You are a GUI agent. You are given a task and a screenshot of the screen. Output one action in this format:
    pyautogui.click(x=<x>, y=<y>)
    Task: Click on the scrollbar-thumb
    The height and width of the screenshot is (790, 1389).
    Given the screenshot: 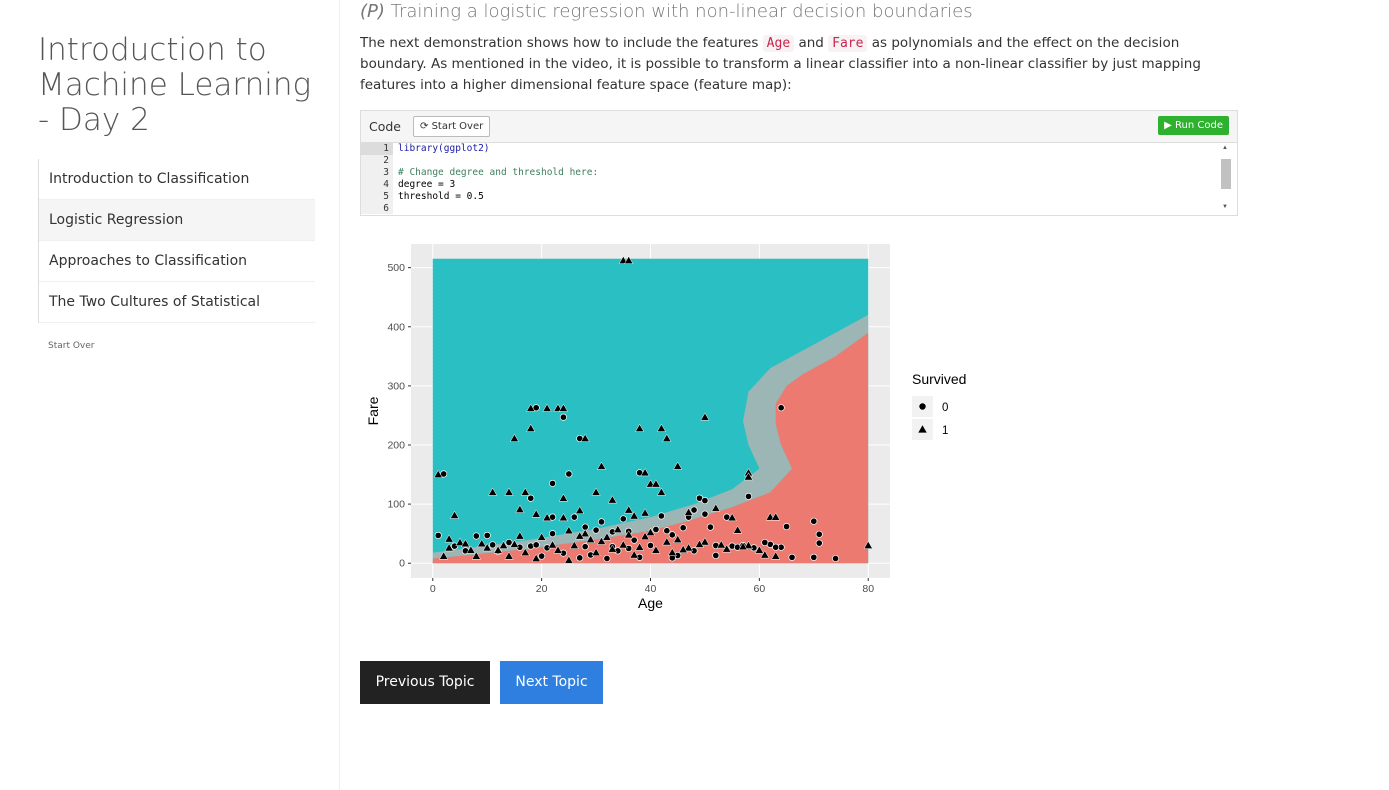 What is the action you would take?
    pyautogui.click(x=1226, y=174)
    